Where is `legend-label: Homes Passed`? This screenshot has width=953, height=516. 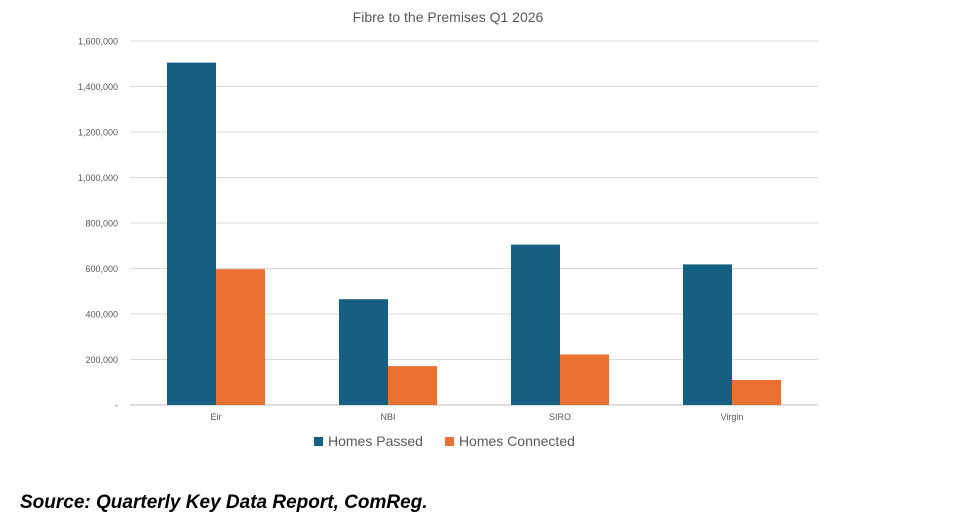 legend-label: Homes Passed is located at coordinates (375, 441).